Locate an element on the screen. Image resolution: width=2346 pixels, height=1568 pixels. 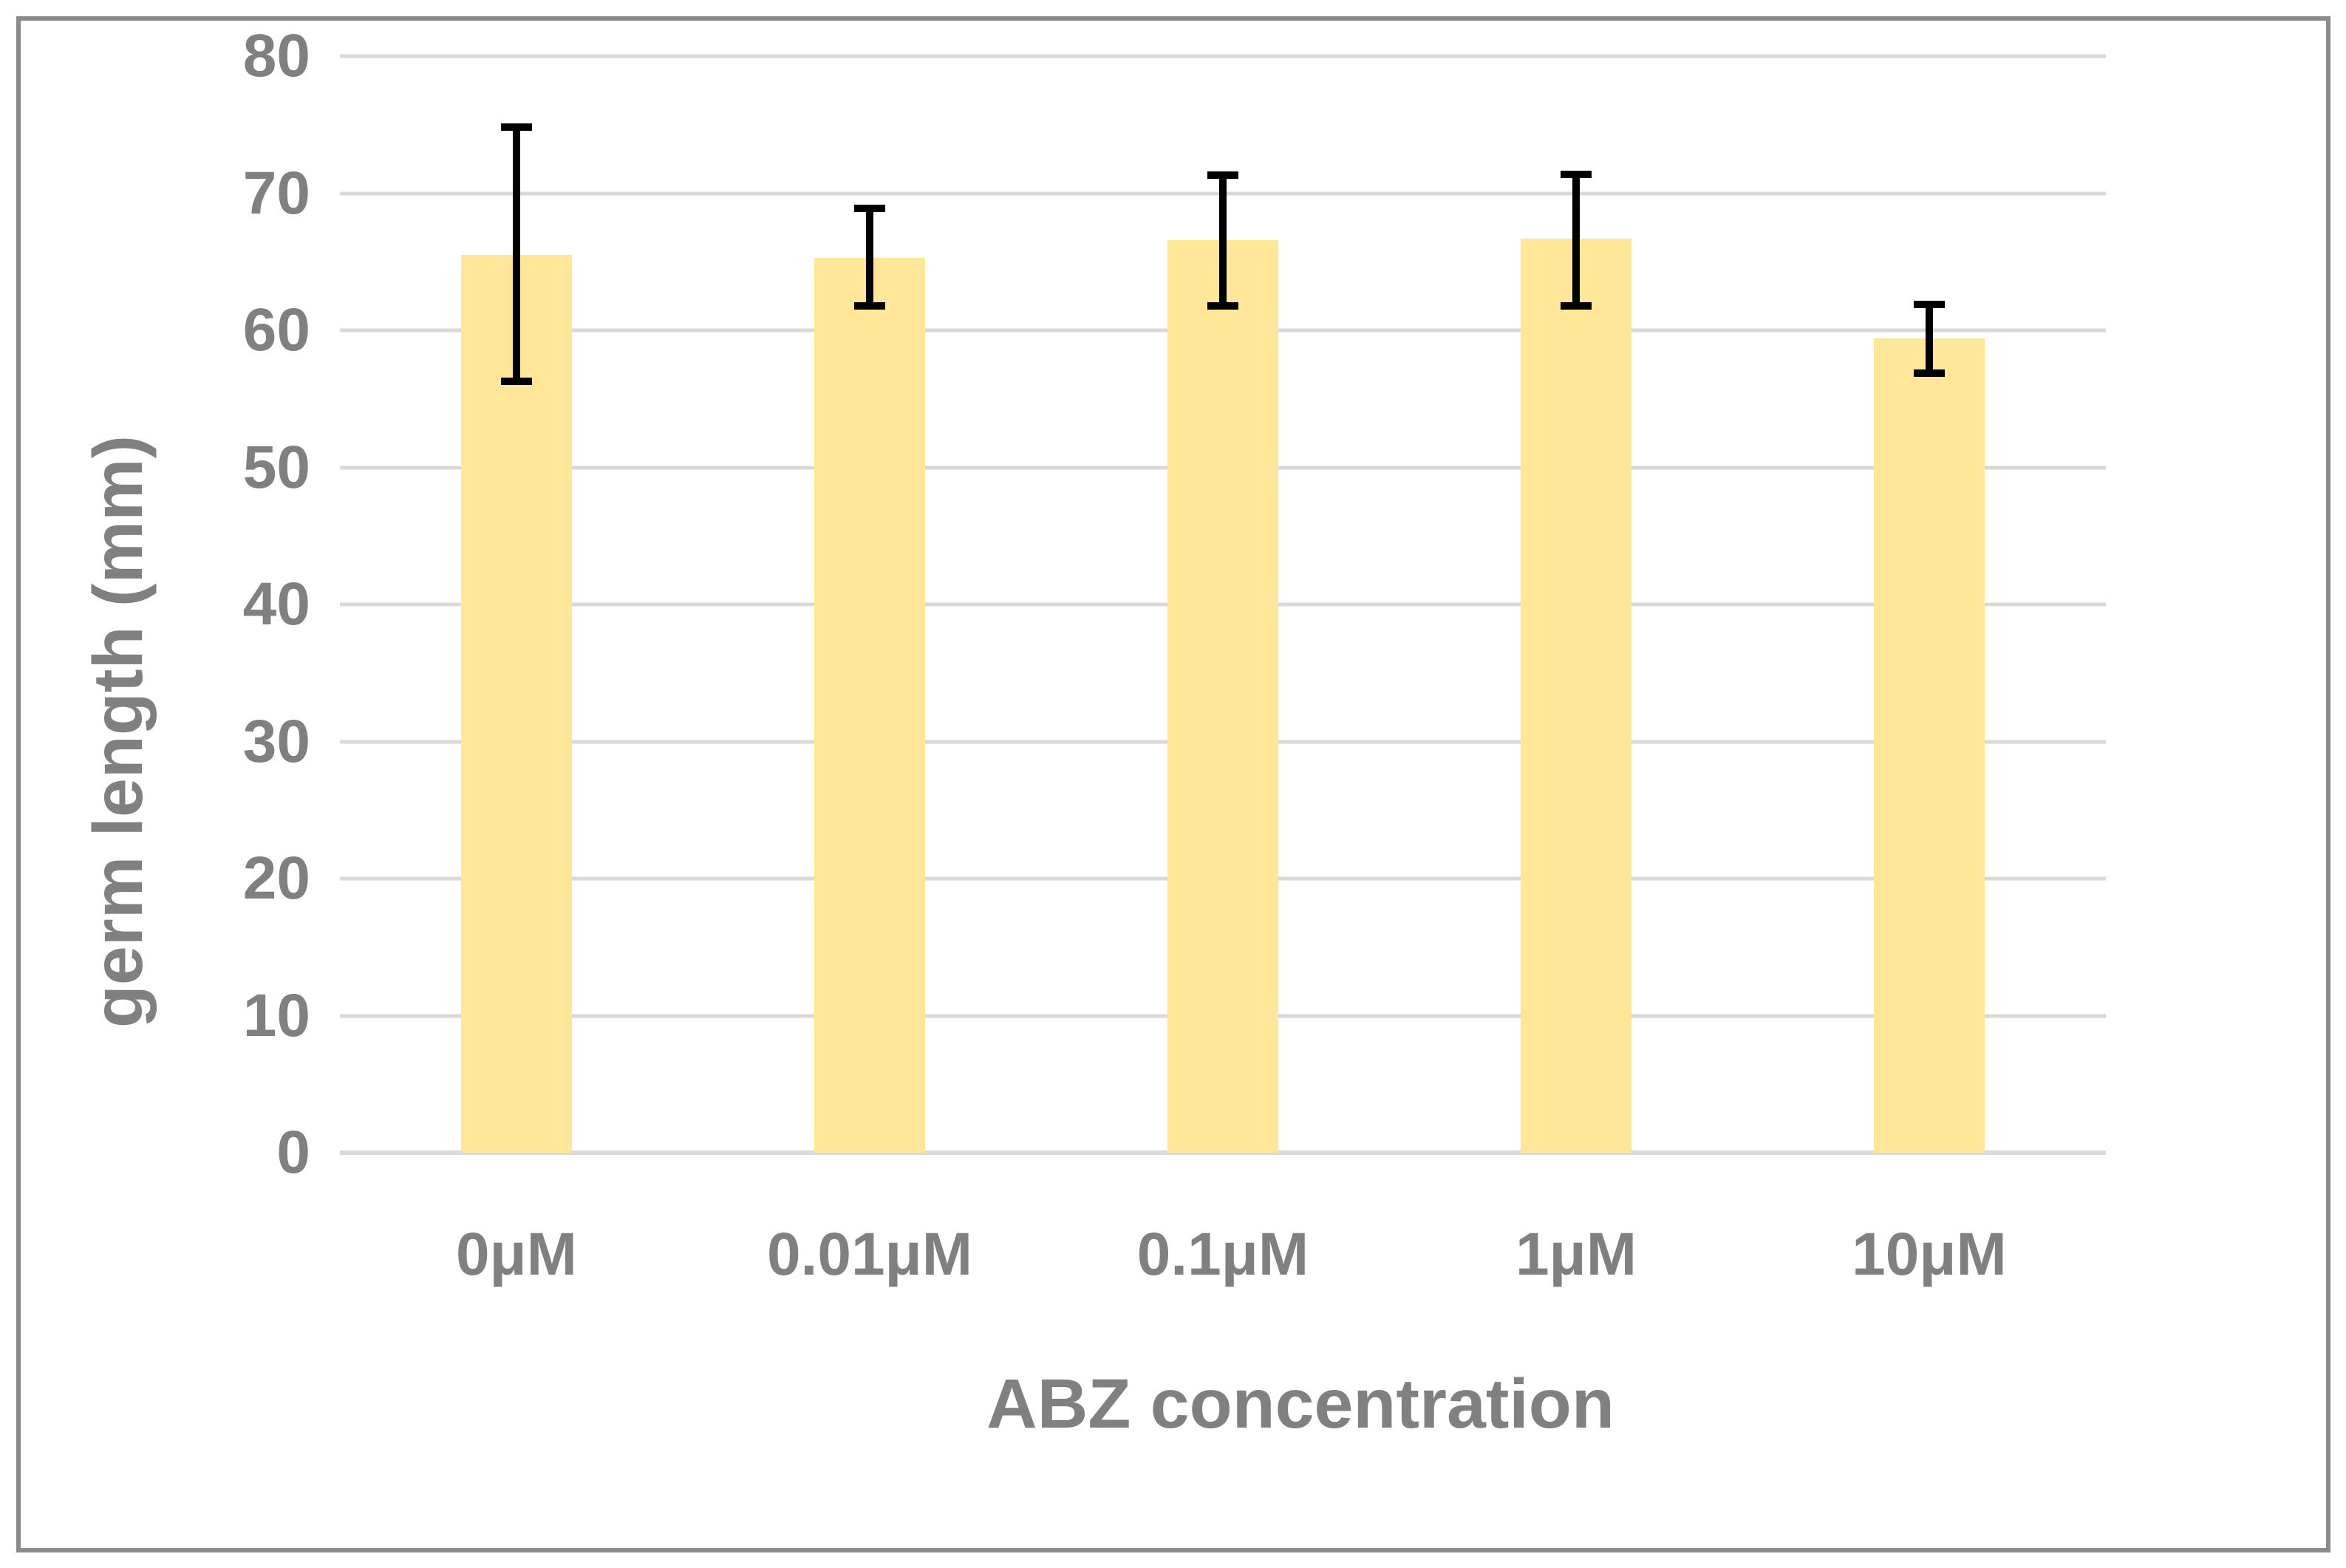
error-cap-top-0μM is located at coordinates (516, 128).